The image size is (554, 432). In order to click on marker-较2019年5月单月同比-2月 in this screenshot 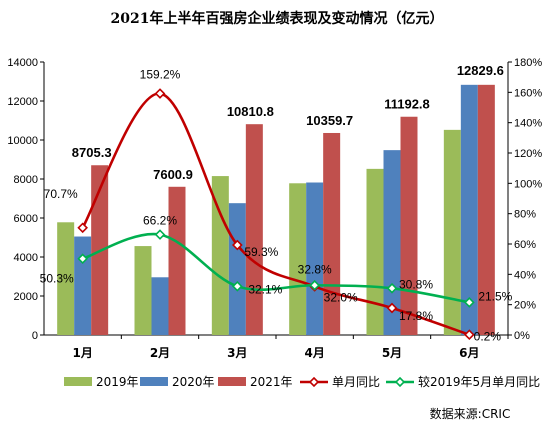, I will do `click(160, 234)`.